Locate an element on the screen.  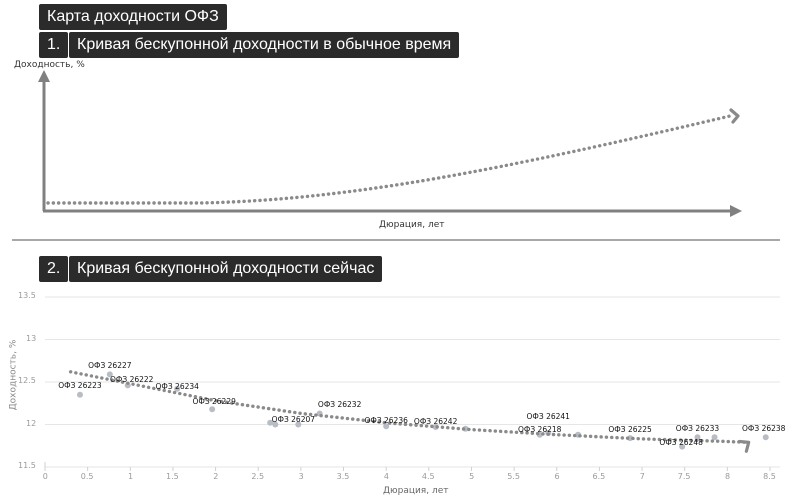
x-tick-label: 8.5 is located at coordinates (769, 476).